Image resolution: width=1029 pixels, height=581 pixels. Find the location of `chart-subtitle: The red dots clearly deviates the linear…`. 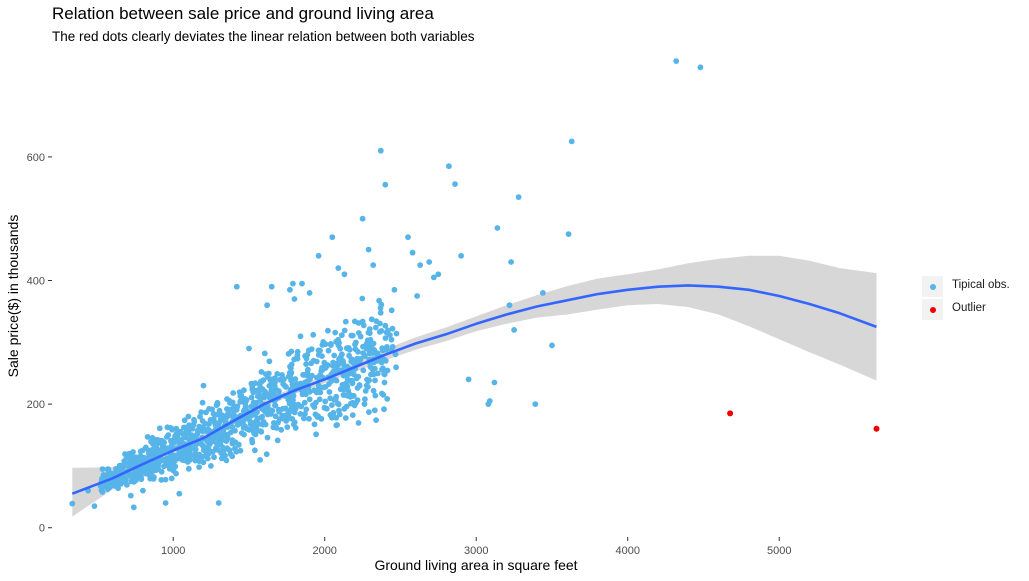

chart-subtitle: The red dots clearly deviates the linear… is located at coordinates (263, 36).